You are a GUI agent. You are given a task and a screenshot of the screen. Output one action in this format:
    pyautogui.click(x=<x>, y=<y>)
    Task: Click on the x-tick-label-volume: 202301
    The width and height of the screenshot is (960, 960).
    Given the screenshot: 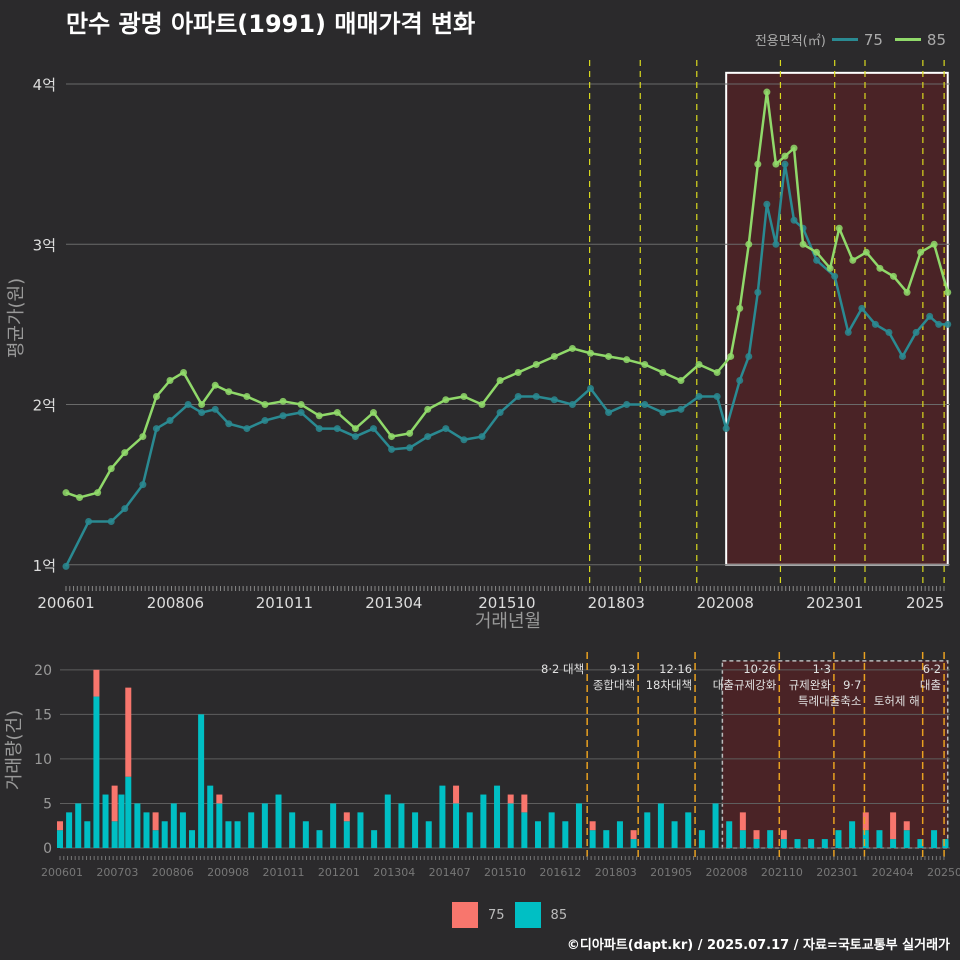 What is the action you would take?
    pyautogui.click(x=837, y=872)
    